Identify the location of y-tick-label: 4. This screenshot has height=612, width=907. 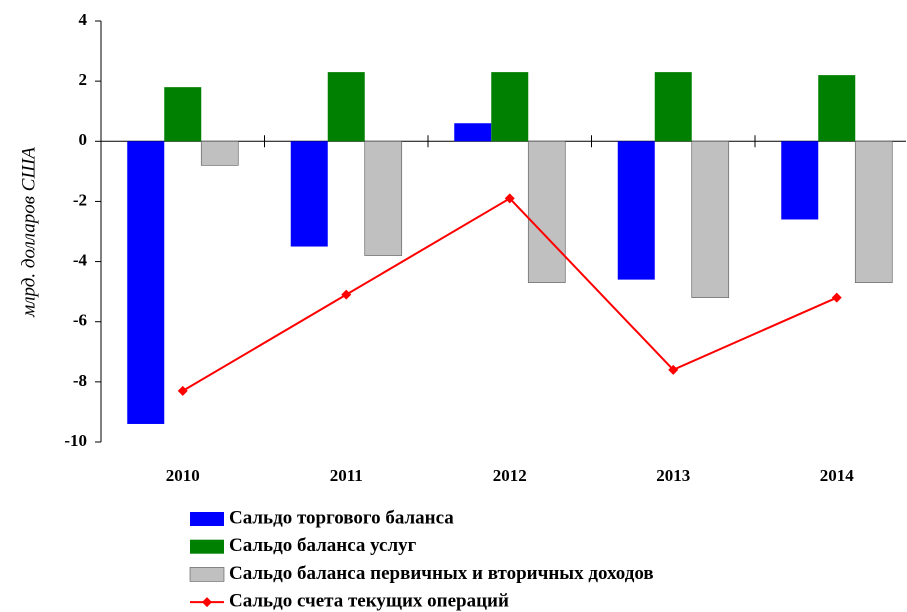
(83, 19).